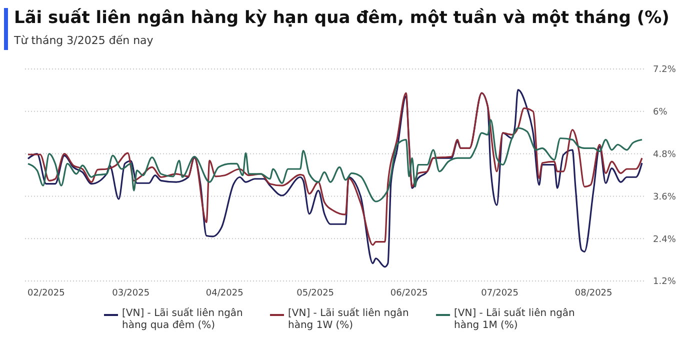 The image size is (700, 339). What do you see at coordinates (593, 293) in the screenshot?
I see `x-tick-label: 08/2025` at bounding box center [593, 293].